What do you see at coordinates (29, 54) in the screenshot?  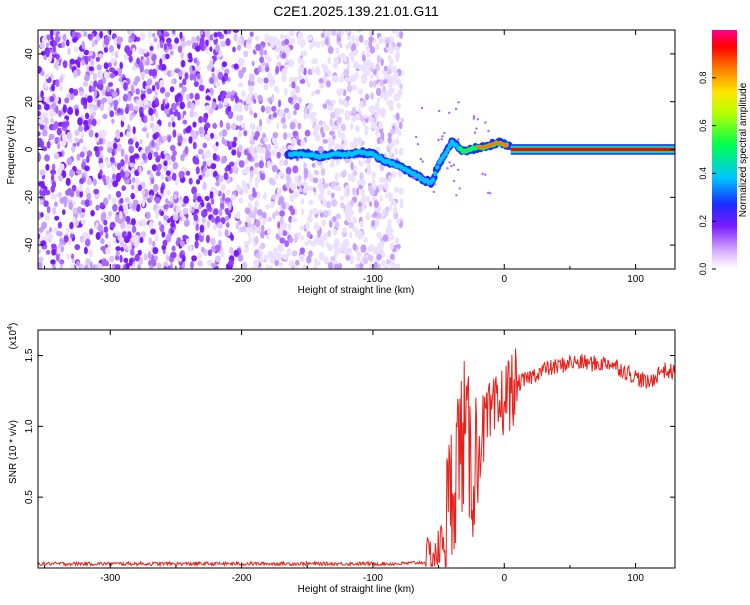 I see `y-tick-label: 40` at bounding box center [29, 54].